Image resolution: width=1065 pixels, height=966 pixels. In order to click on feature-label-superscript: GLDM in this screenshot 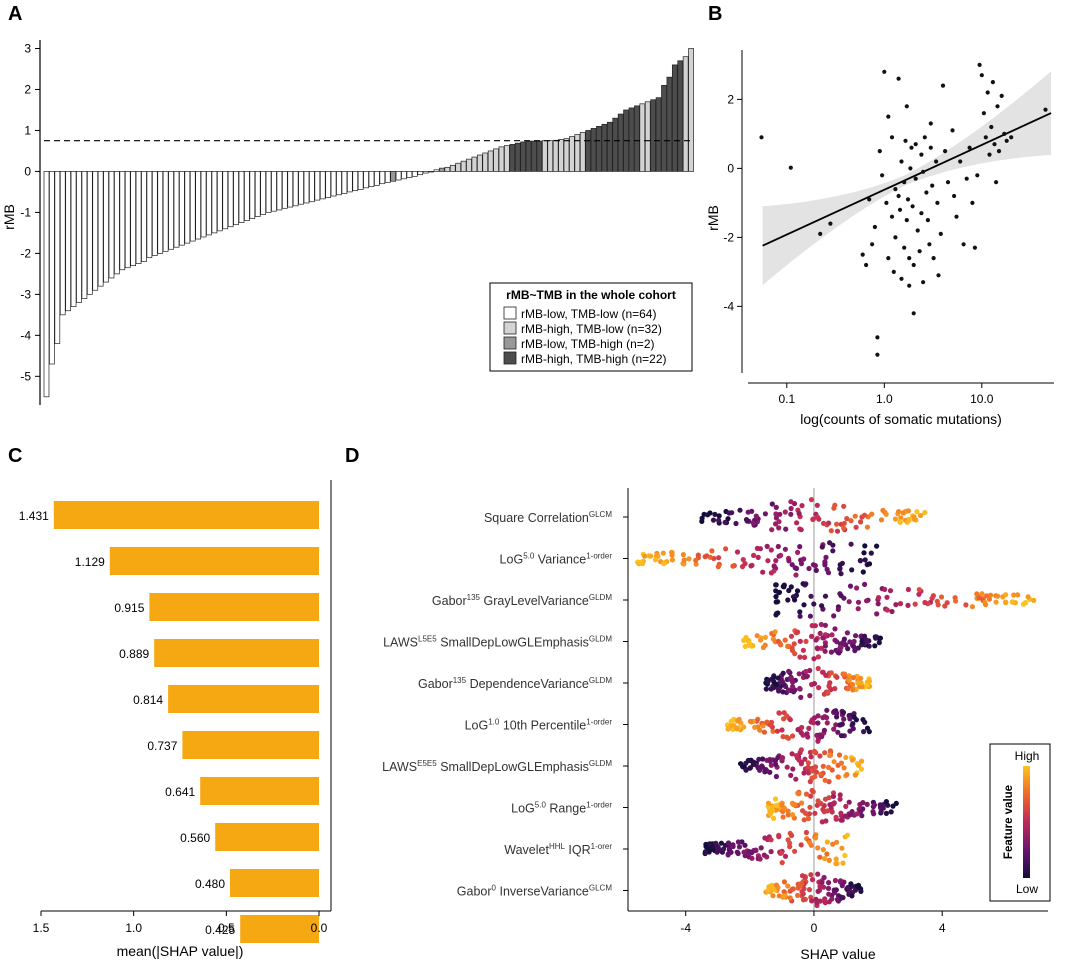, I will do `click(600, 639)`.